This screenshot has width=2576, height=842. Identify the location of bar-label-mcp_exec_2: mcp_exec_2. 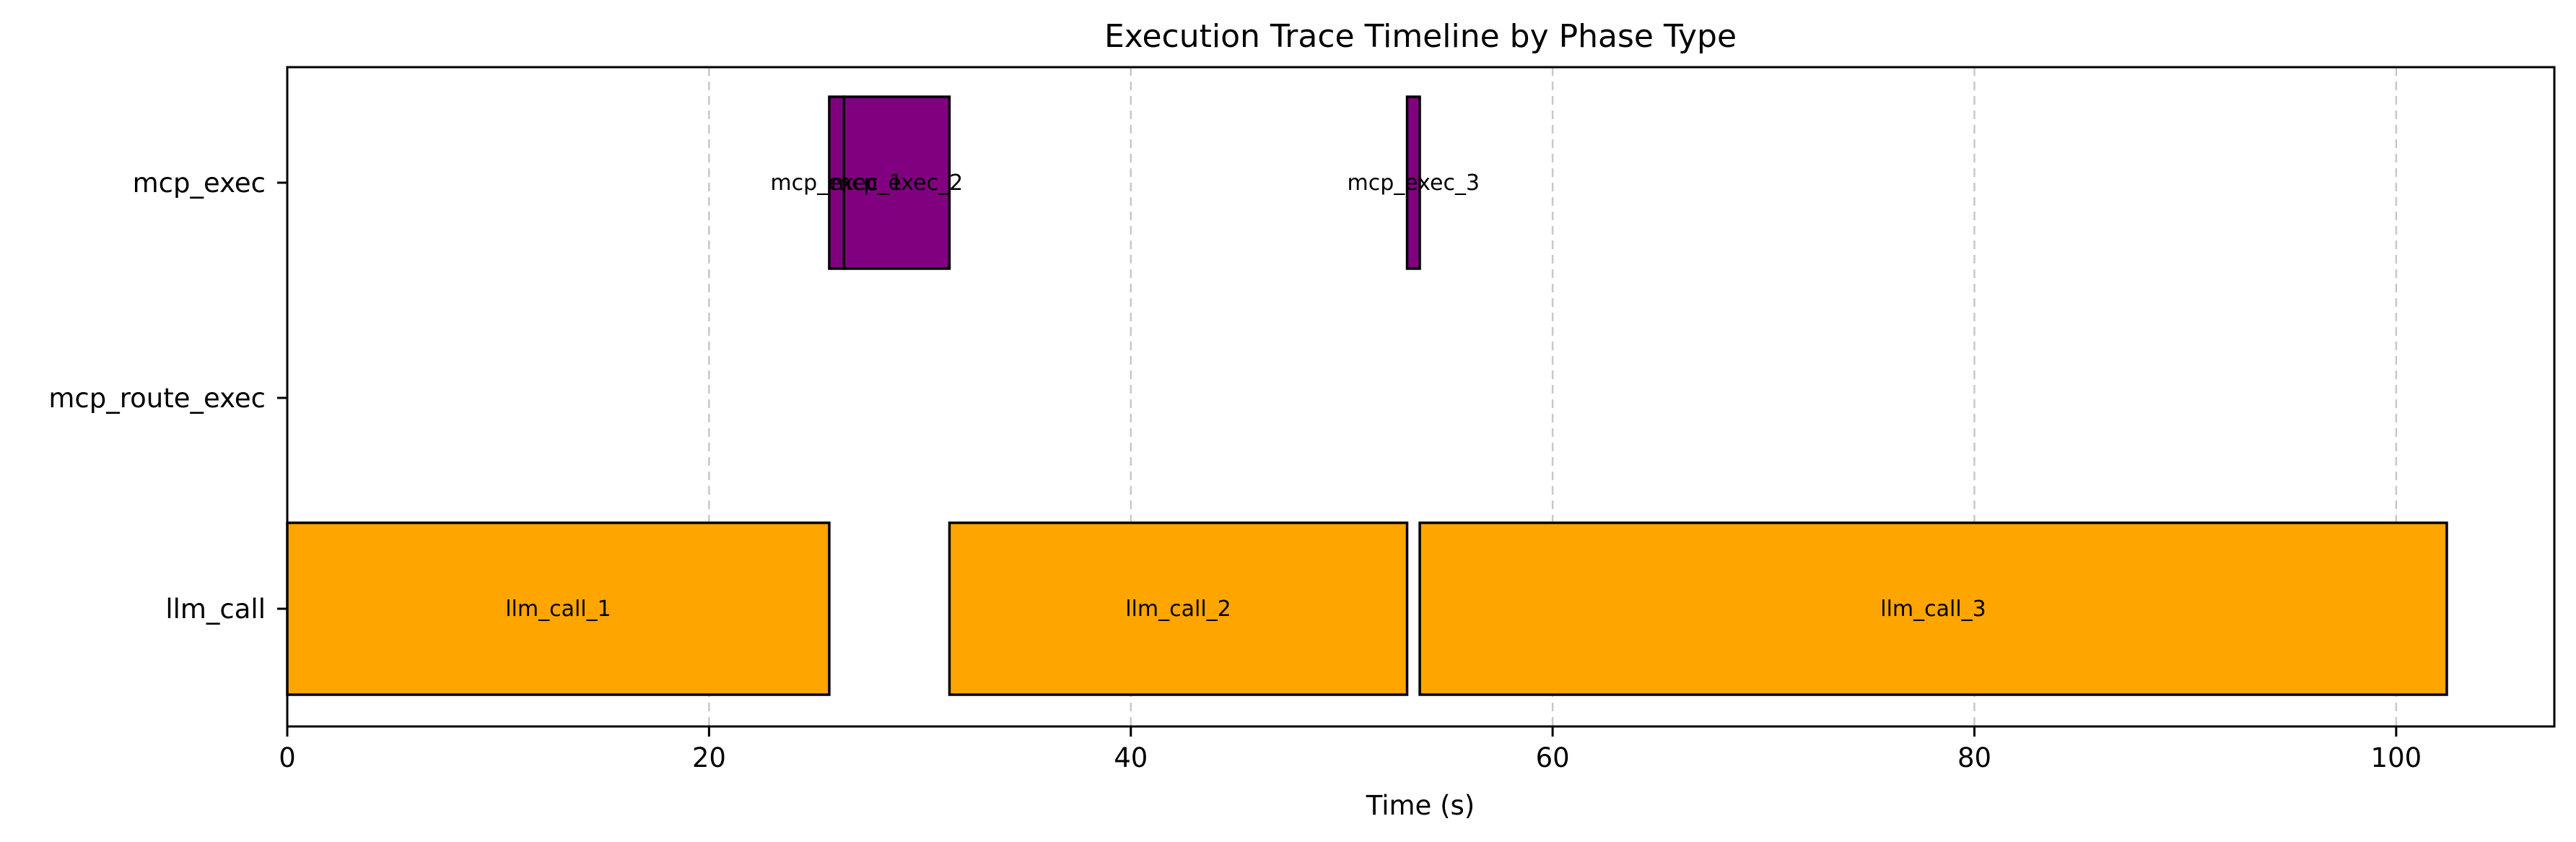
(897, 183).